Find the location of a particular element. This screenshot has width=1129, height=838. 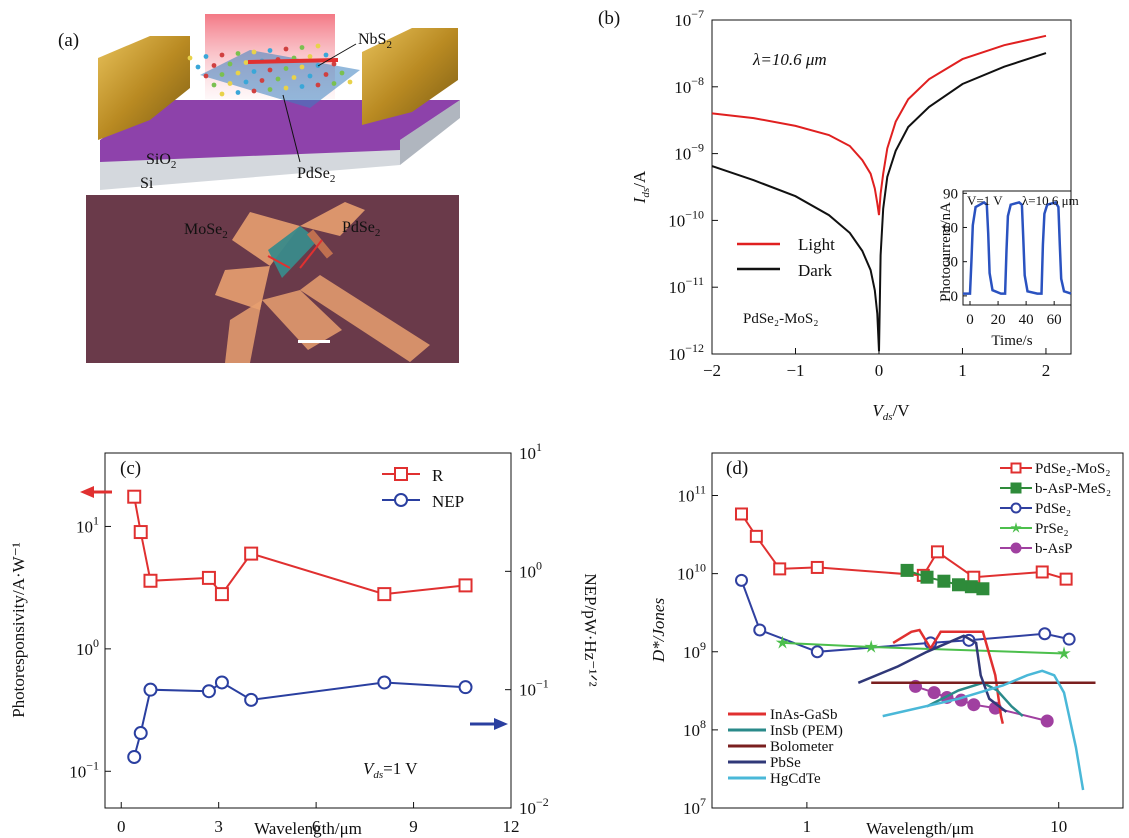

inset-x-tick-label: 40 is located at coordinates (1026, 320).